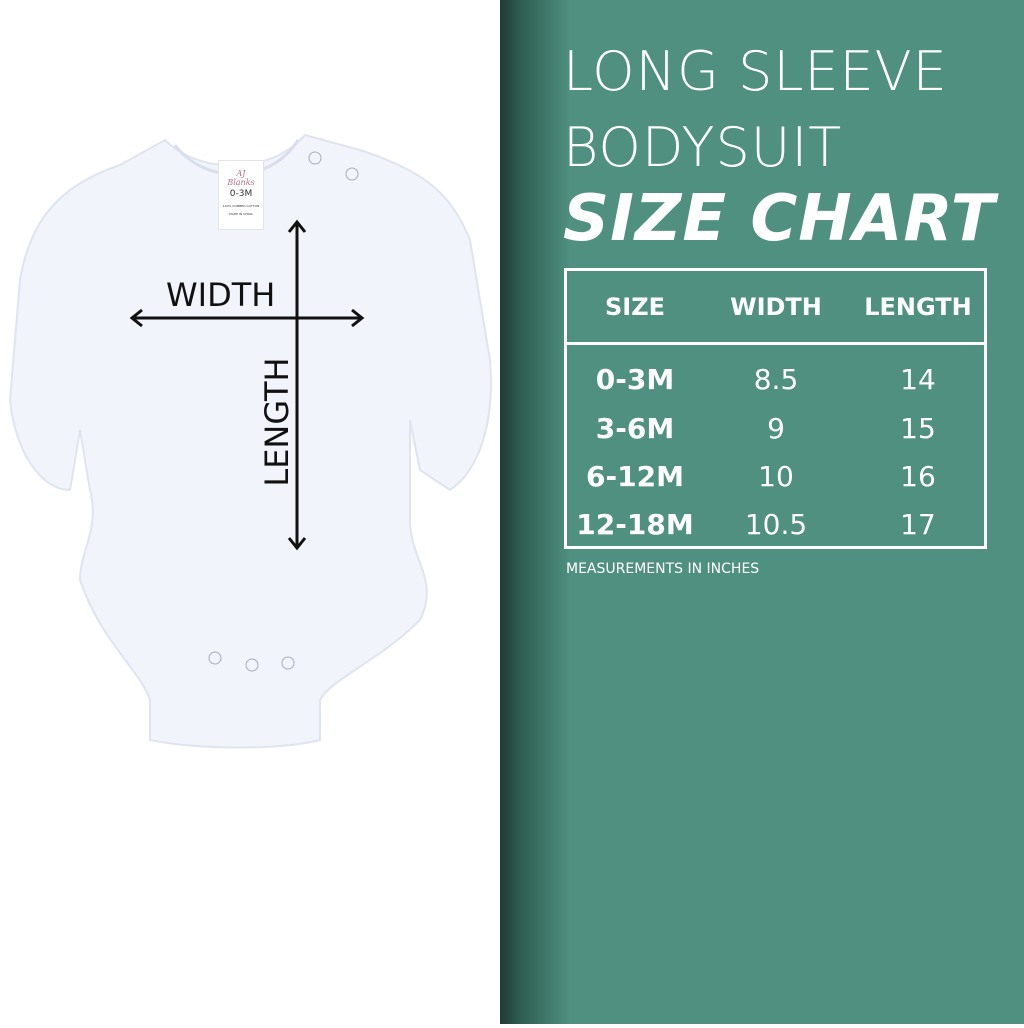  I want to click on title-line-1: LONG SLEEVE, so click(755, 71).